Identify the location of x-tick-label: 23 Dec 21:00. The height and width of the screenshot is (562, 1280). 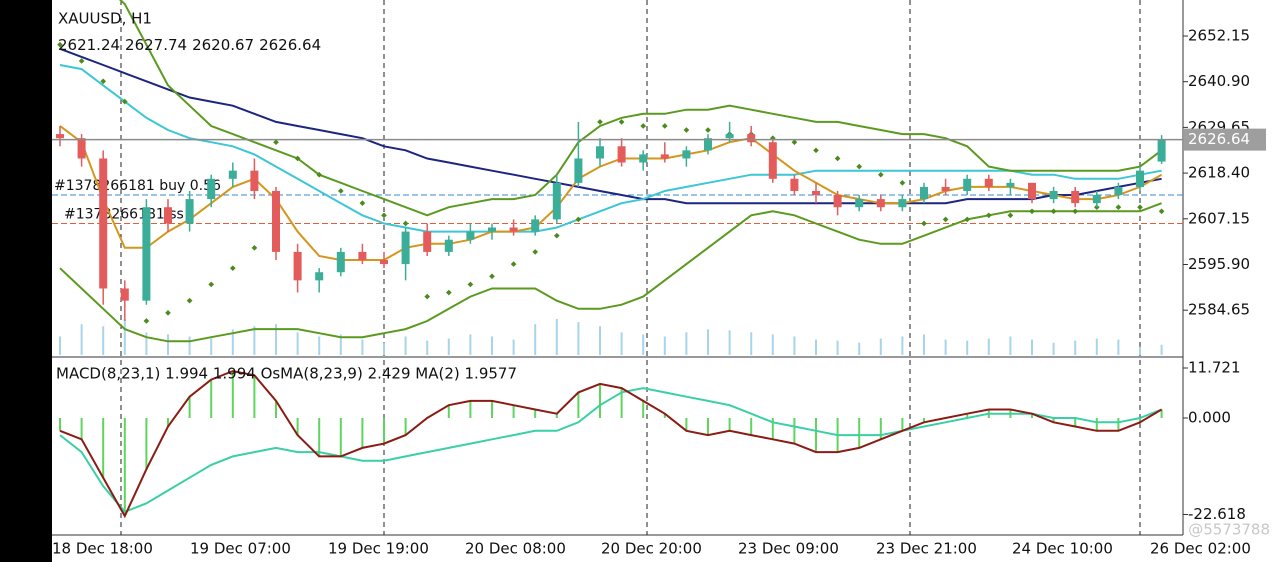
(926, 549).